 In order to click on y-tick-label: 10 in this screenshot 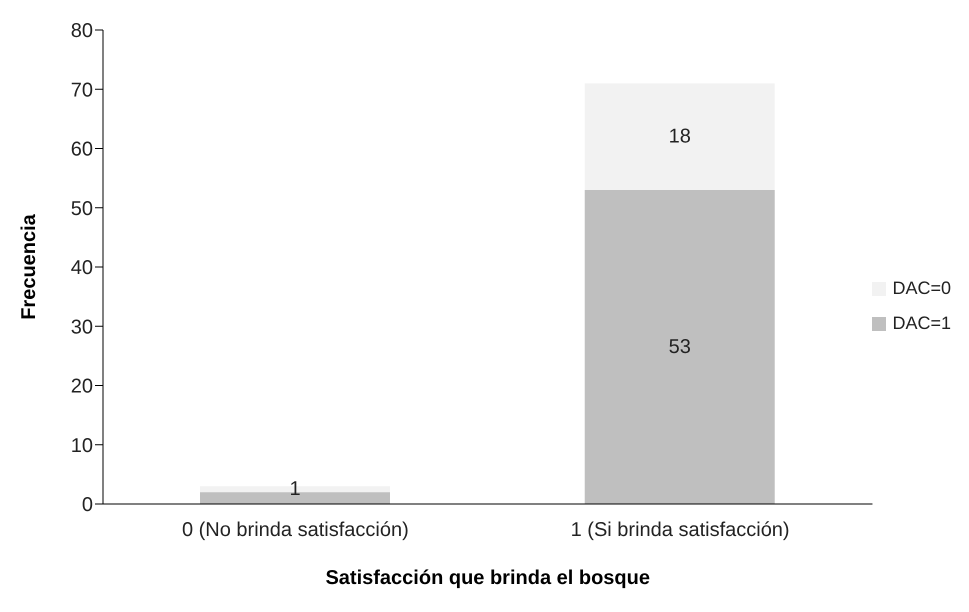, I will do `click(81, 445)`.